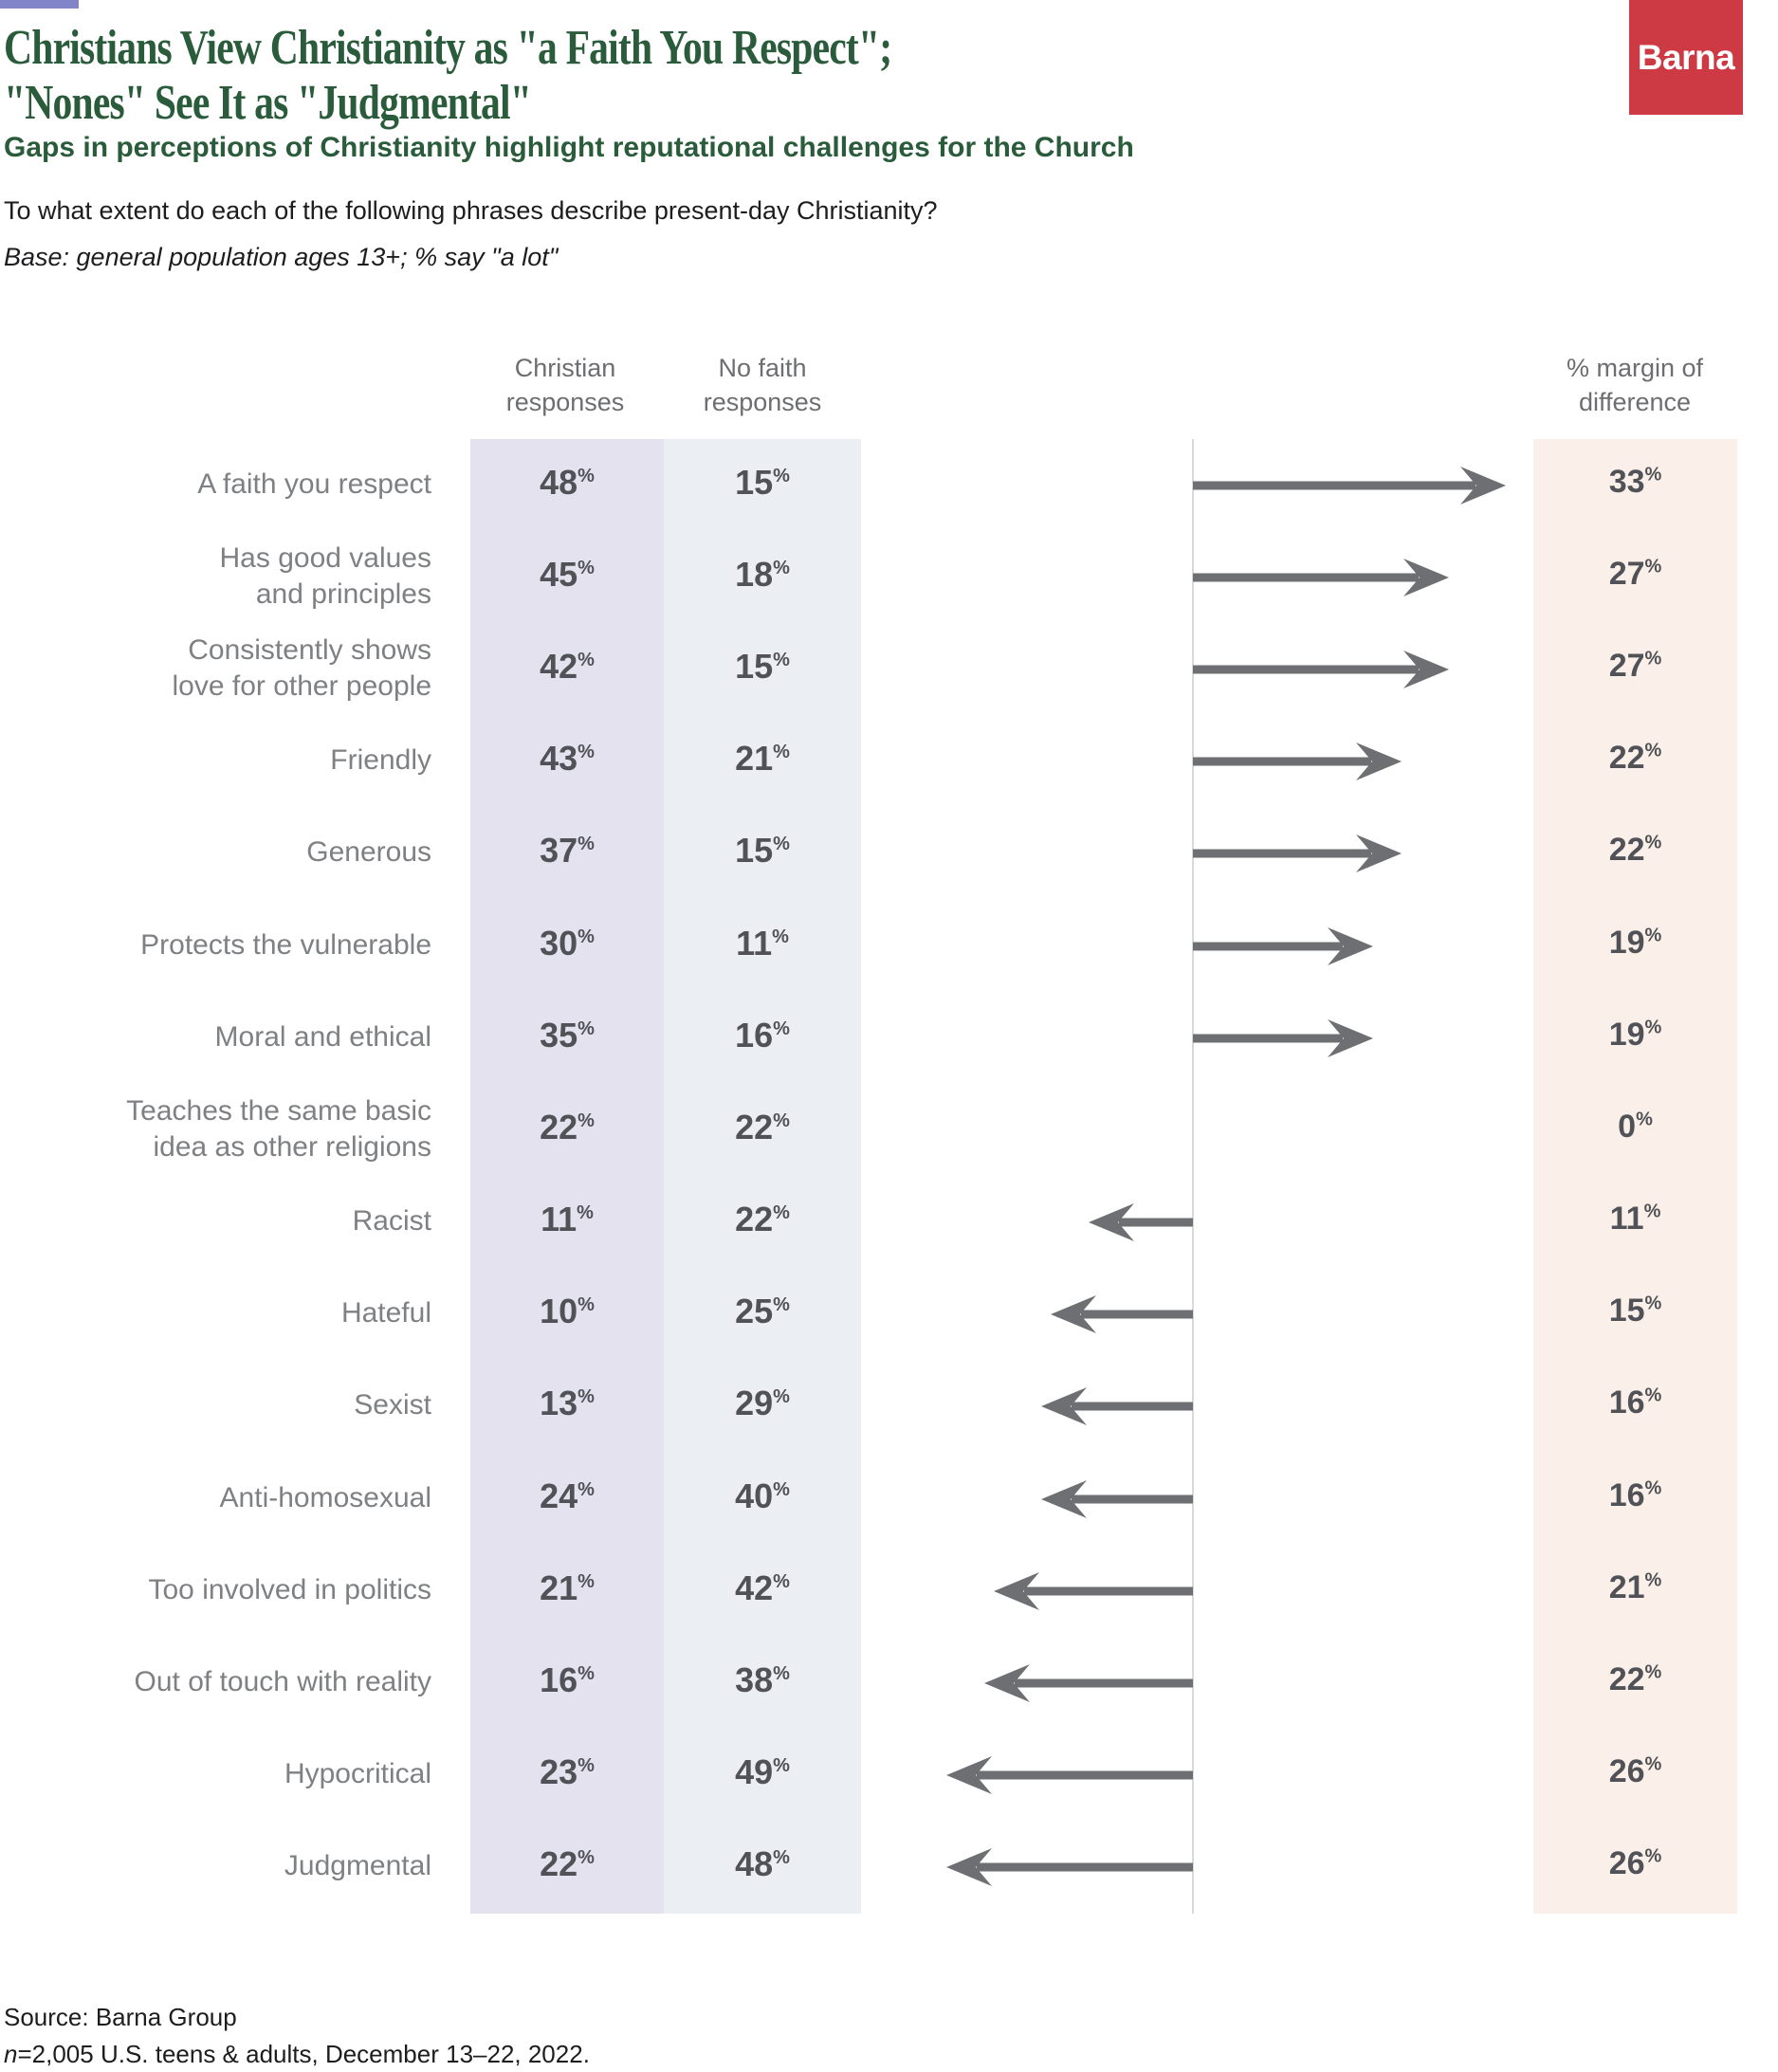  I want to click on no-faith-value: 38%, so click(763, 1680).